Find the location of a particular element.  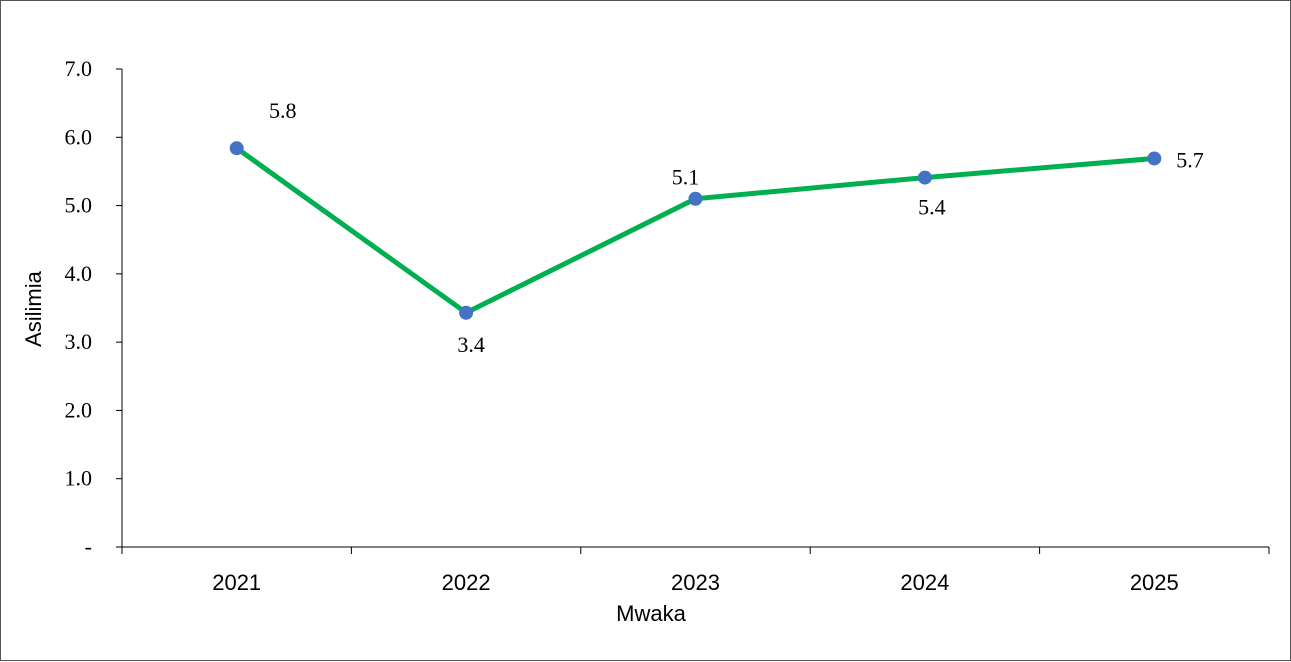

data-label: 3.4 is located at coordinates (471, 344).